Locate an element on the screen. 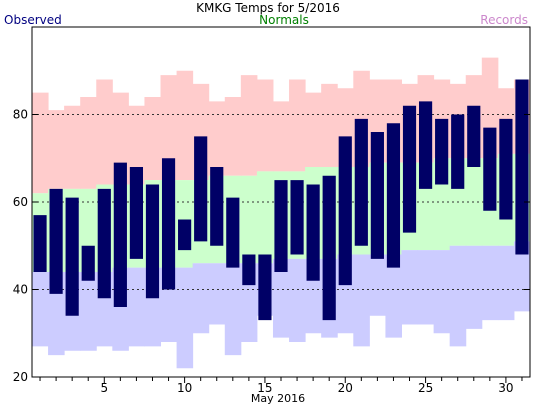 This screenshot has width=540, height=406. chart-title: KMKG Temps for 5/2016 is located at coordinates (268, 8).